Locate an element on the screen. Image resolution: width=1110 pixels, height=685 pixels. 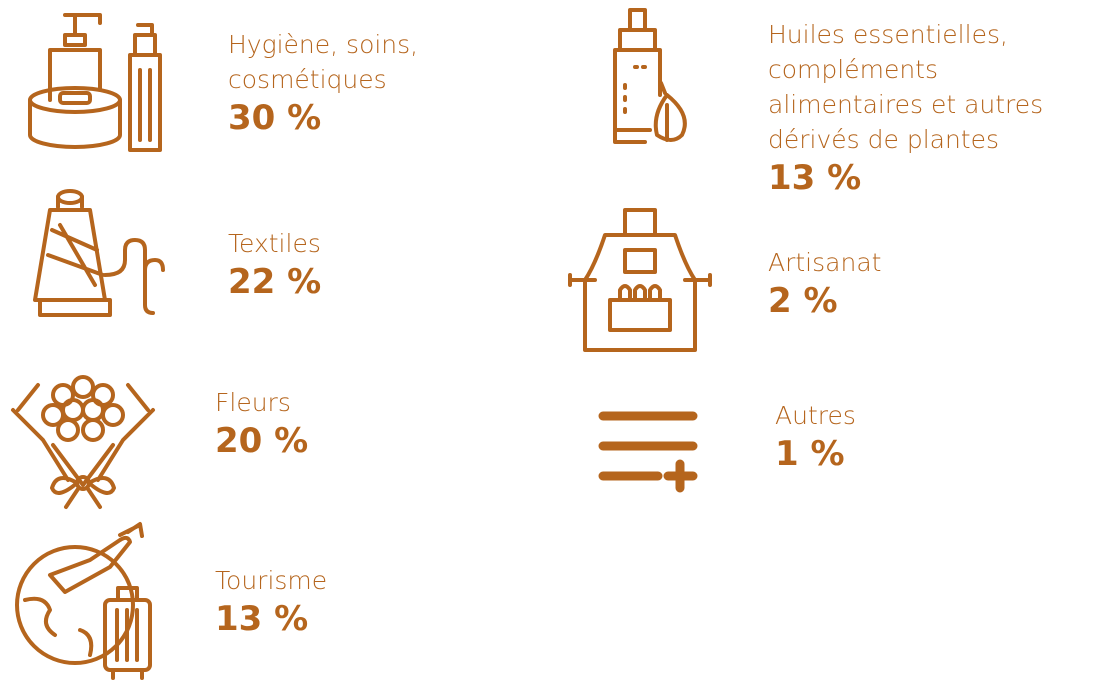
item-label: Huiles essentielles, is located at coordinates (888, 34).